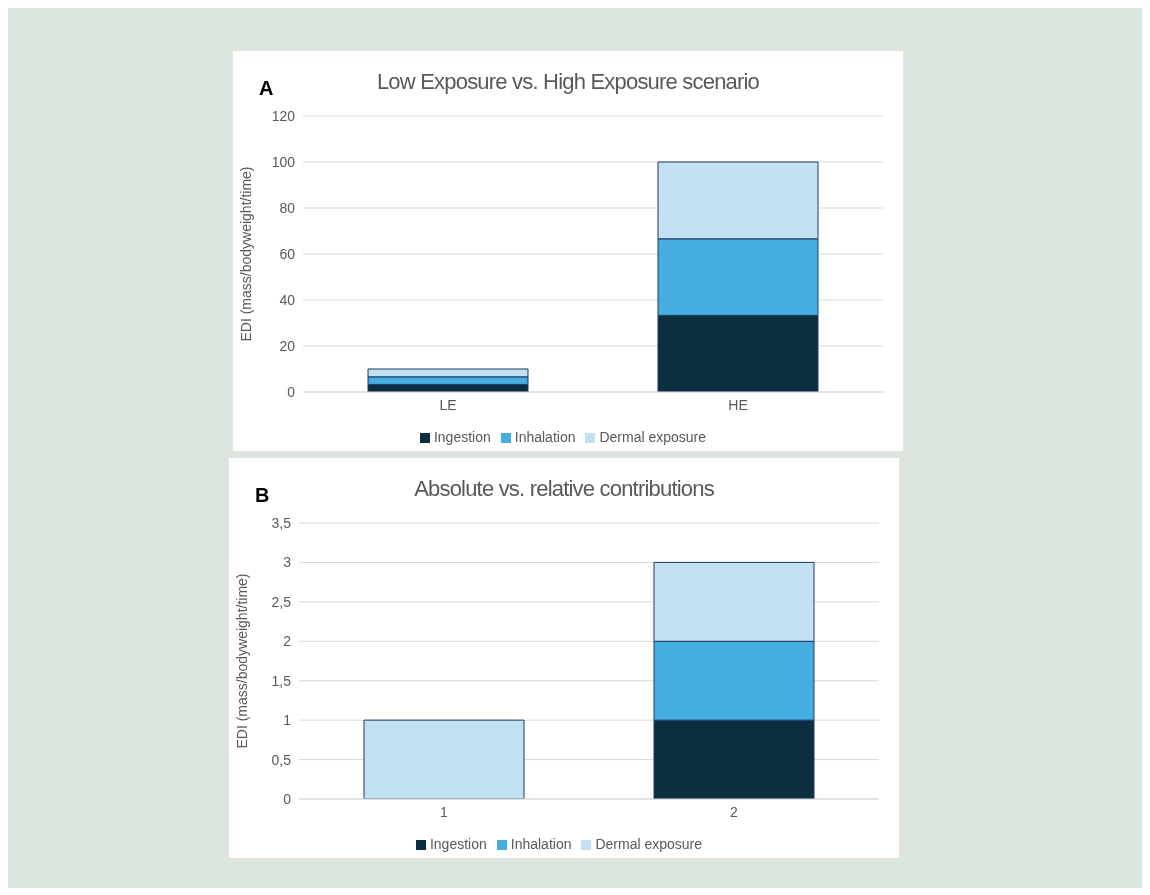 The width and height of the screenshot is (1150, 895). Describe the element at coordinates (287, 299) in the screenshot. I see `y-tick-label: 40` at that location.